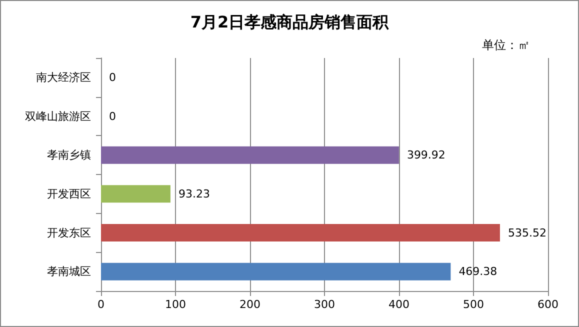 The width and height of the screenshot is (579, 327). I want to click on x-tick-label: 100, so click(175, 304).